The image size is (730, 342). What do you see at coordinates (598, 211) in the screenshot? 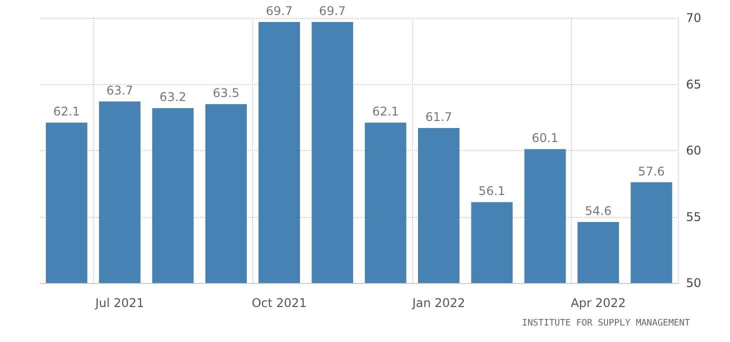
I see `data-label: 54.6` at bounding box center [598, 211].